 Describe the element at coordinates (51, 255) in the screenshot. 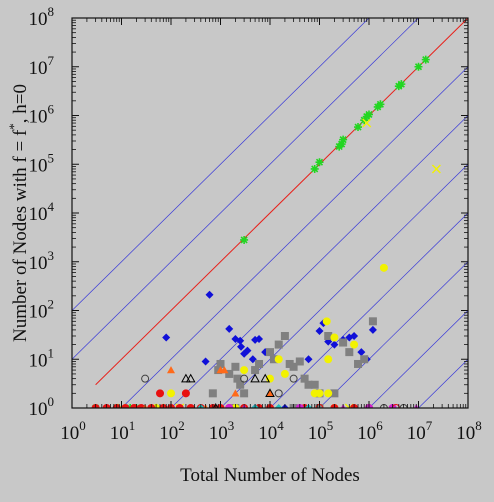

I see `y-tick-label-3-exp: 3` at that location.